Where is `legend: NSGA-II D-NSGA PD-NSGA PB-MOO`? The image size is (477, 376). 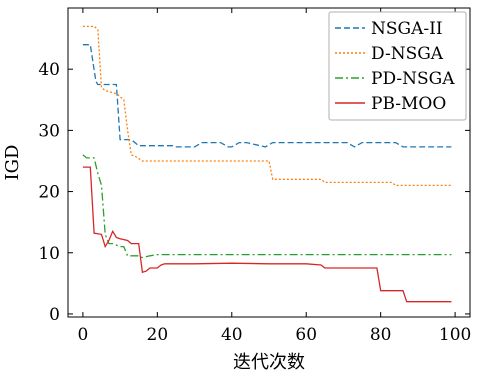
legend: NSGA-II D-NSGA PD-NSGA PB-MOO is located at coordinates (397, 66).